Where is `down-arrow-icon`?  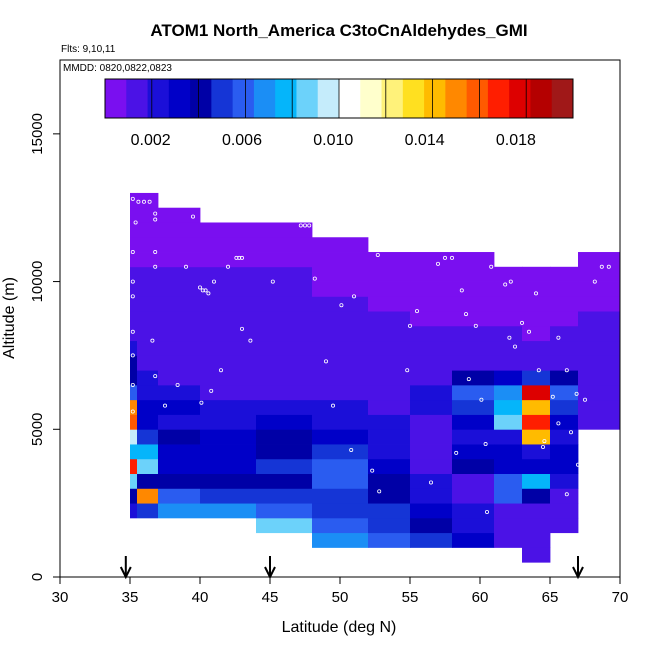
down-arrow-icon is located at coordinates (270, 568).